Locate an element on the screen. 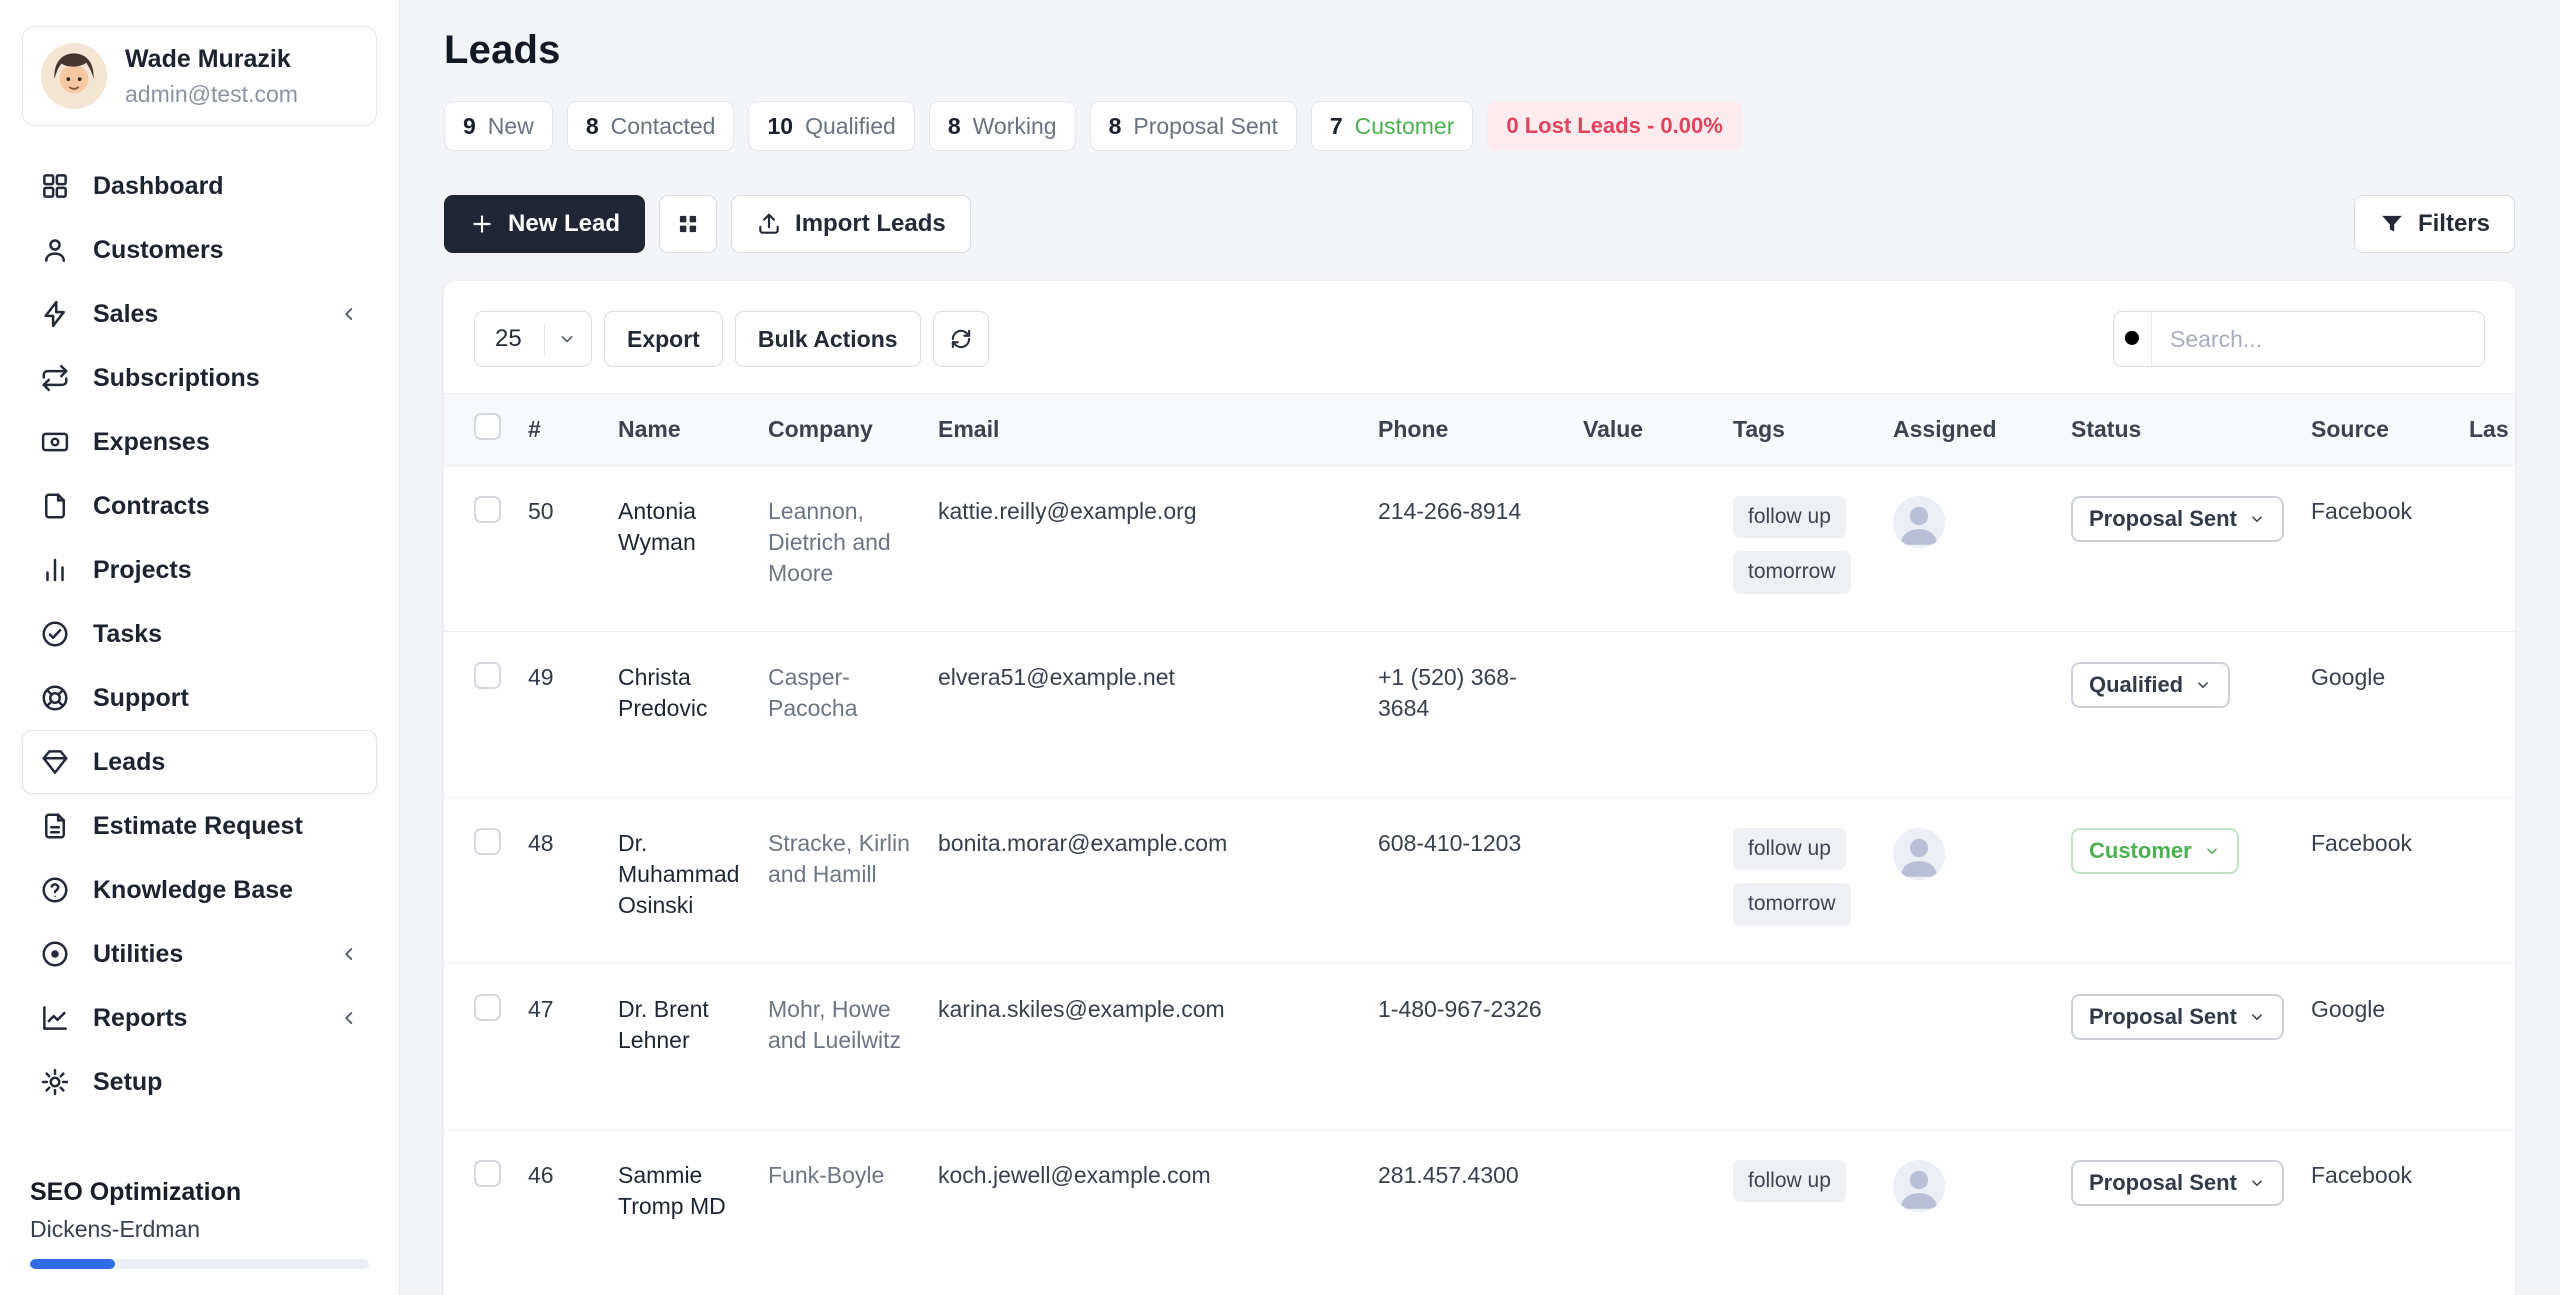  filters-button: Filters is located at coordinates (2434, 224).